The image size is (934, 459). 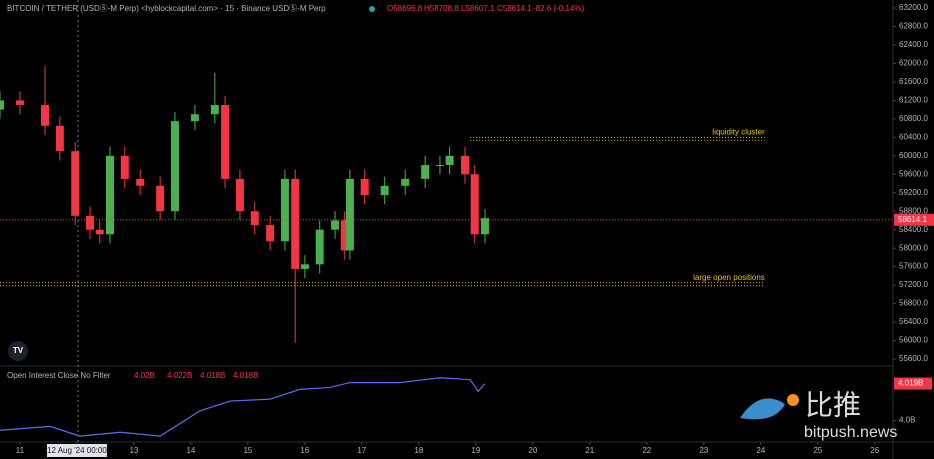 What do you see at coordinates (913, 173) in the screenshot?
I see `y-tick-label: 59600.0` at bounding box center [913, 173].